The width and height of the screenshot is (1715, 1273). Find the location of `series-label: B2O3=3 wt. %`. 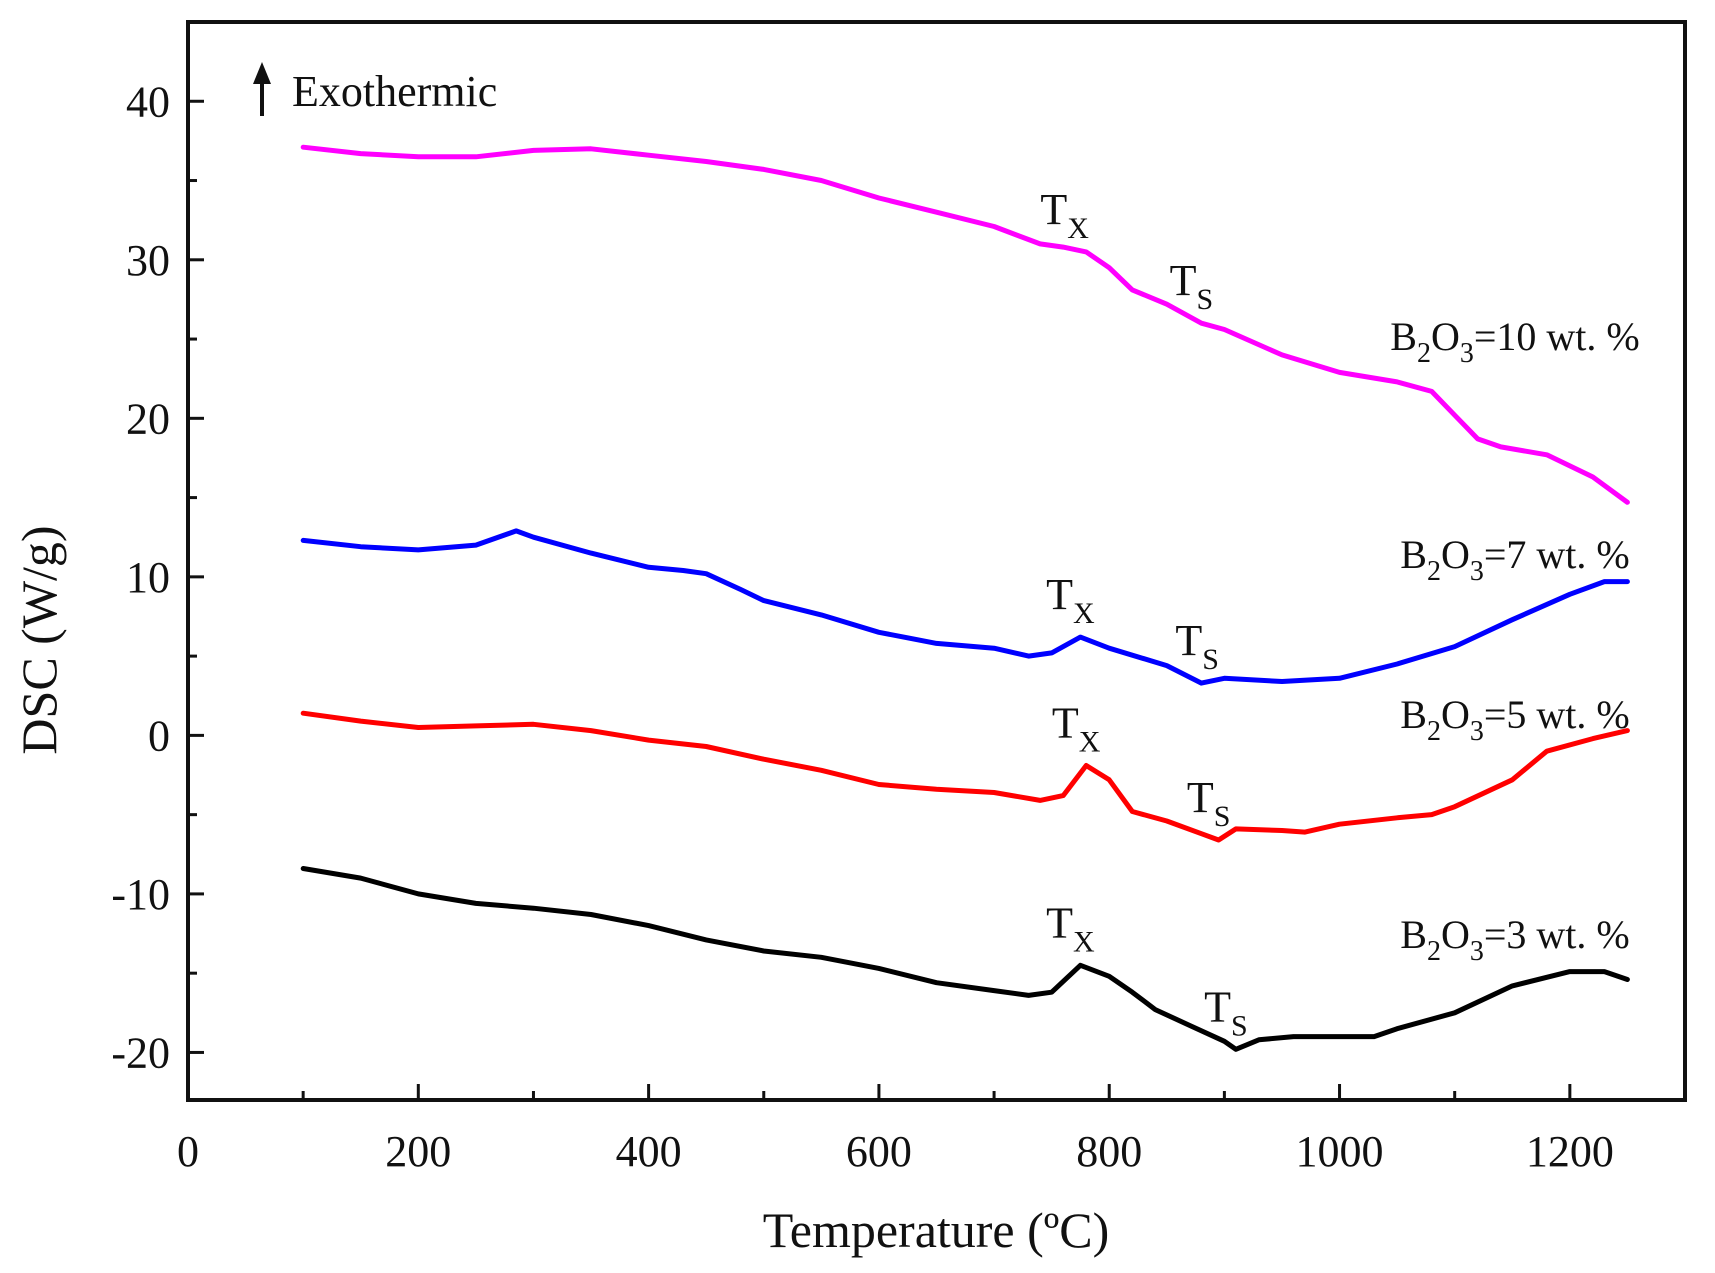

series-label: B2O3=3 wt. % is located at coordinates (1514, 939).